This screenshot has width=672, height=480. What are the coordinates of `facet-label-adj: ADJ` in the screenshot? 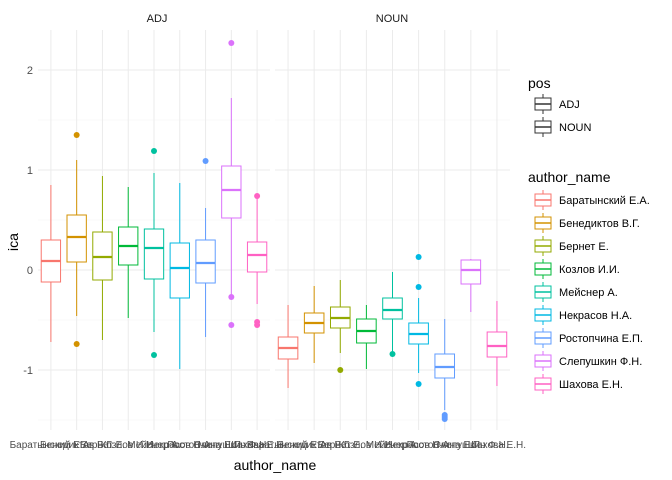 It's located at (157, 19).